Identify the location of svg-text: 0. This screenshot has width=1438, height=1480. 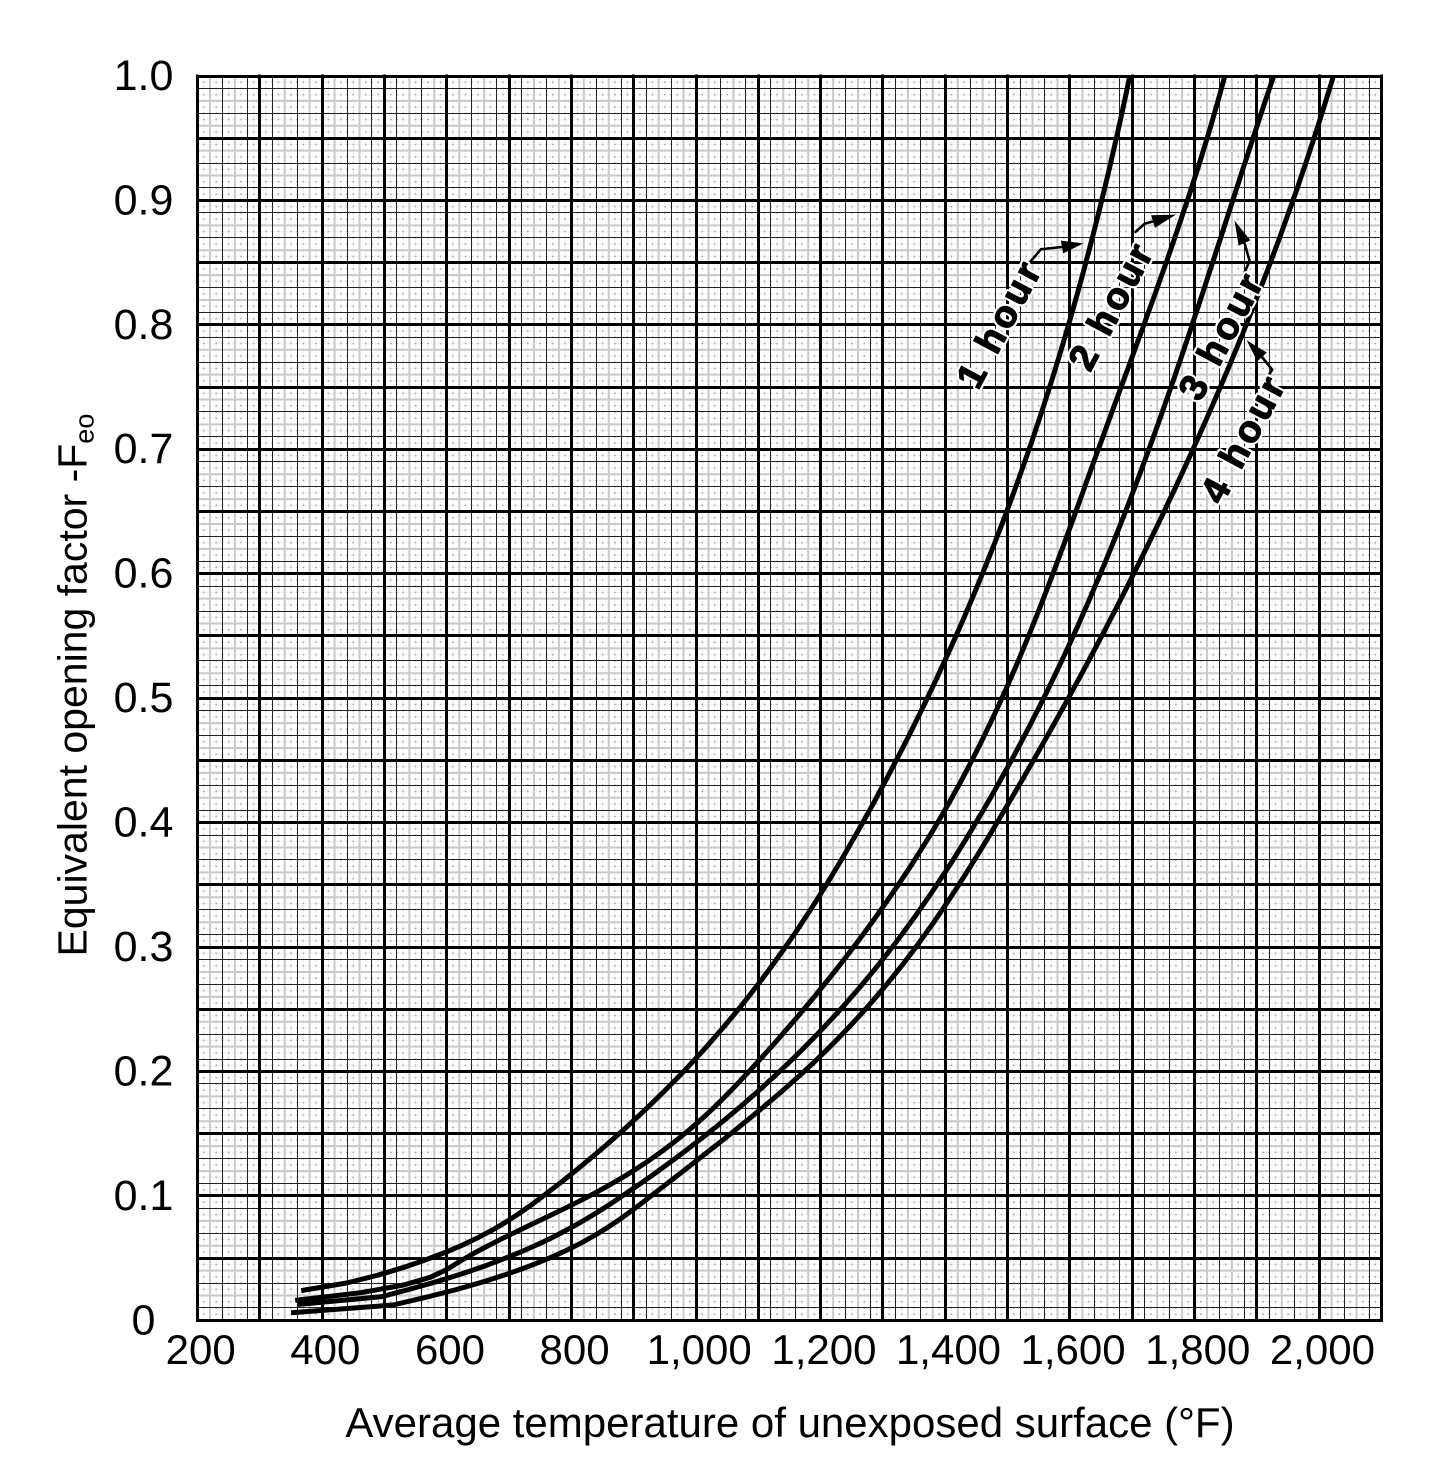
(144, 1320).